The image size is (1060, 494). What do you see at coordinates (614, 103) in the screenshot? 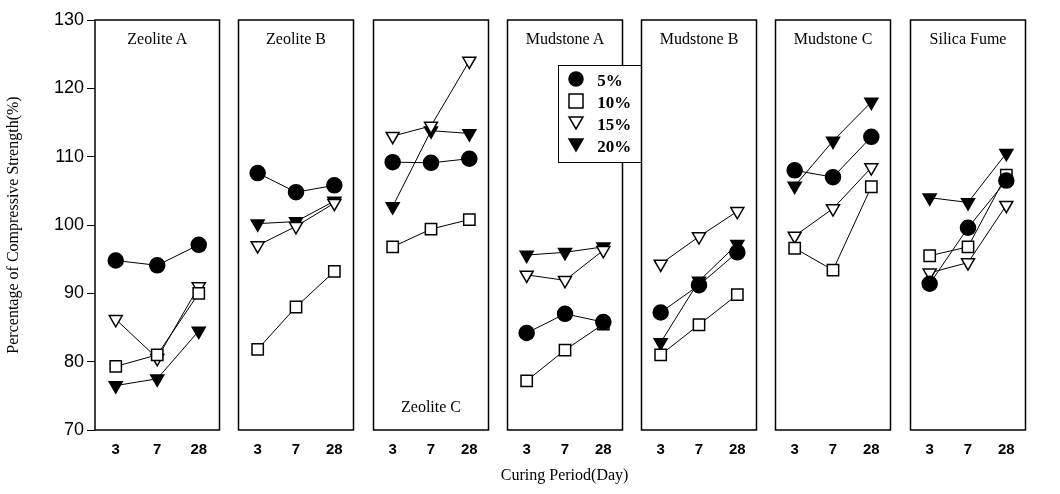
I see `legend-label: 10%` at bounding box center [614, 103].